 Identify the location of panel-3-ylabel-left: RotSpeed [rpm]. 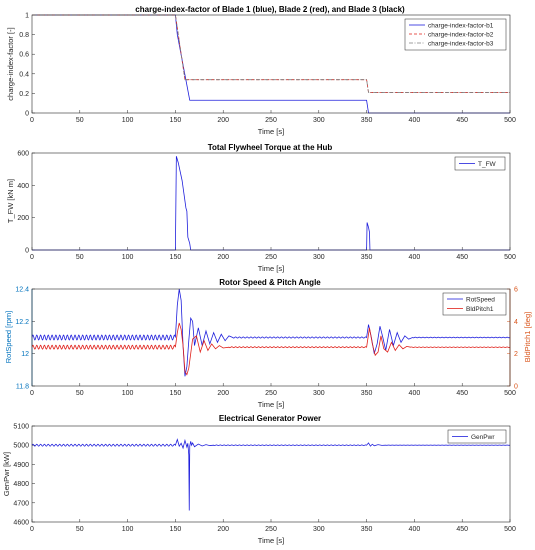
(8, 337).